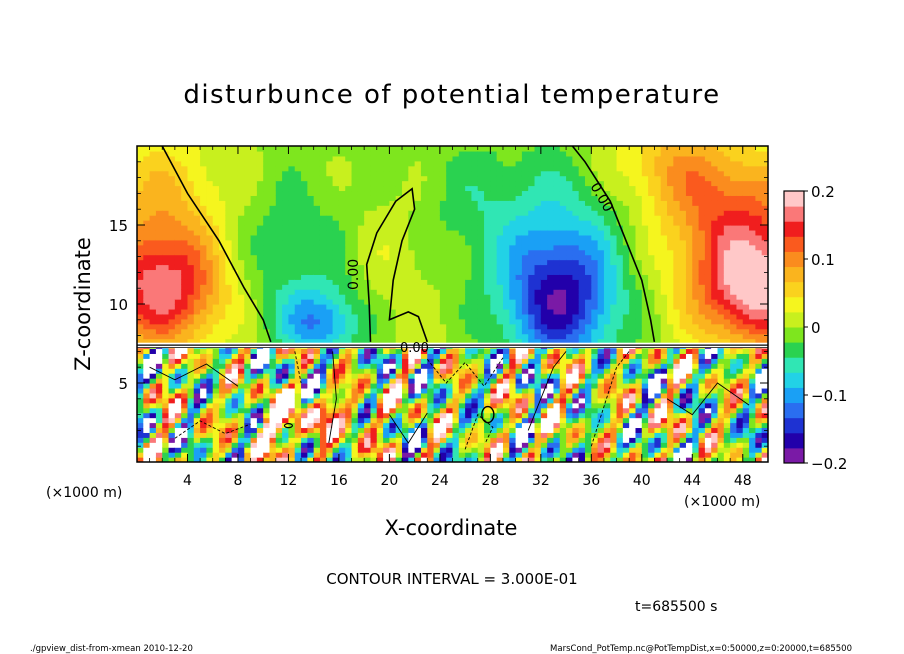  What do you see at coordinates (237, 481) in the screenshot?
I see `x-tick-label: 8` at bounding box center [237, 481].